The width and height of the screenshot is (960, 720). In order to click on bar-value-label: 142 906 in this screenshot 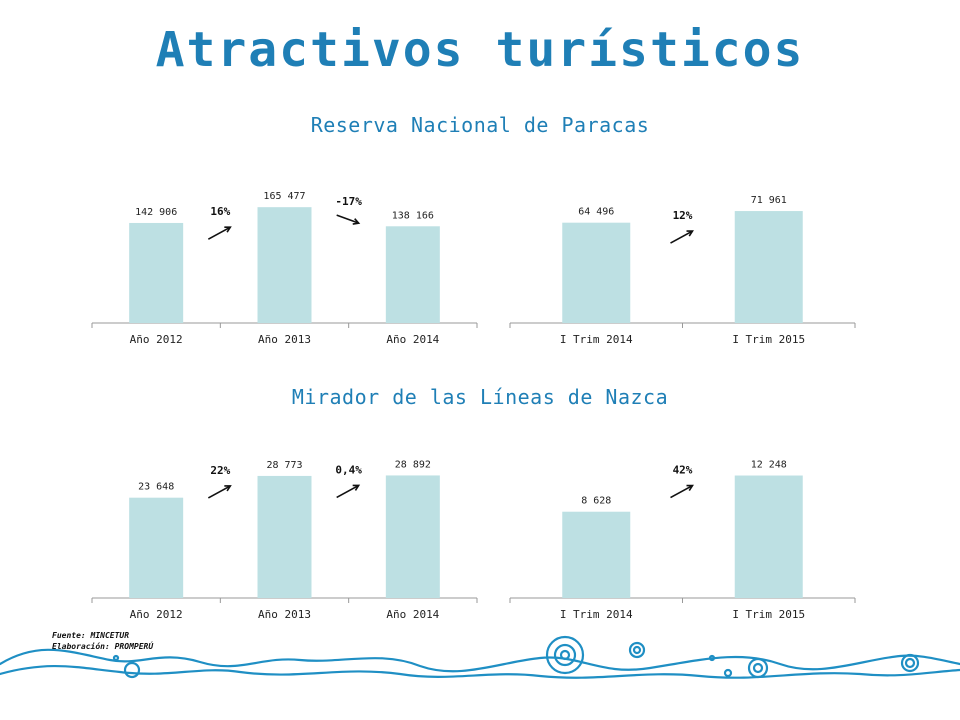, I will do `click(156, 212)`.